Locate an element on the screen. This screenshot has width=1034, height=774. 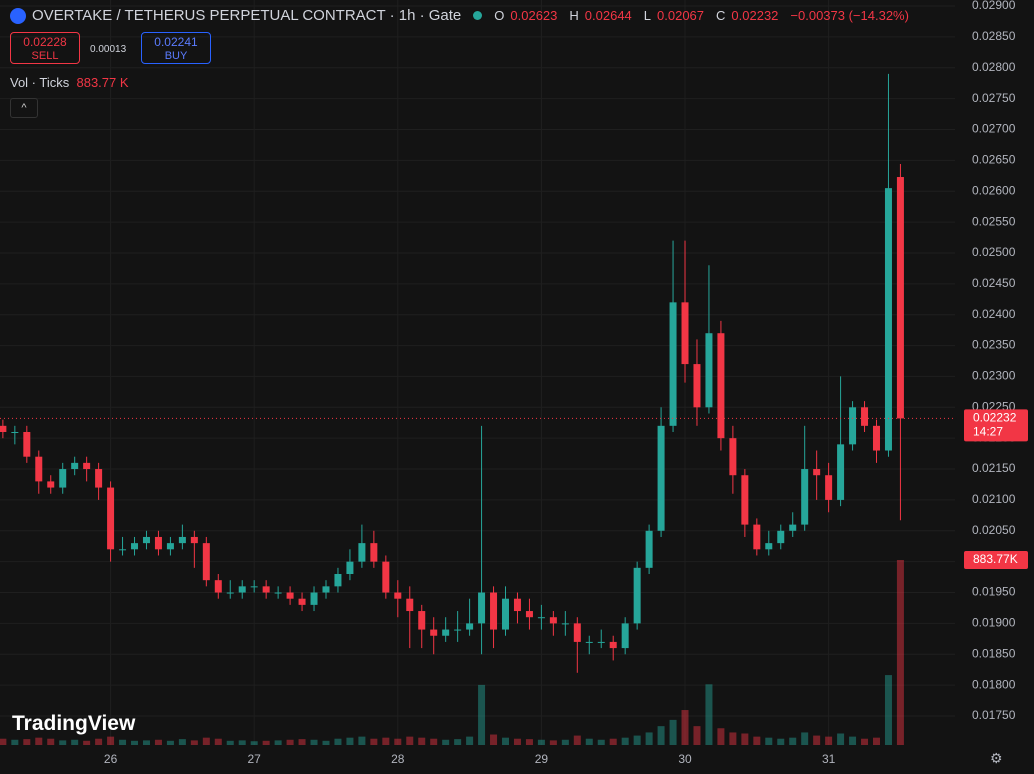
price-axis is located at coordinates (994, 387).